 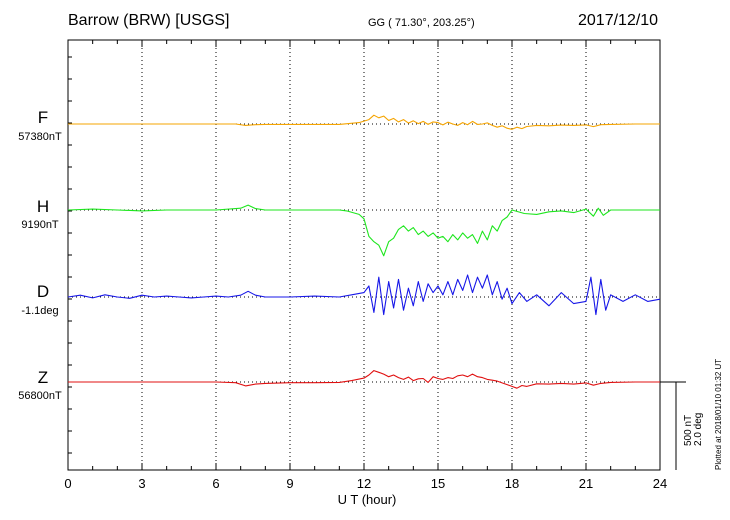 I want to click on coordinates-label: GG ( 71.30°, 203.25°), so click(x=421, y=23).